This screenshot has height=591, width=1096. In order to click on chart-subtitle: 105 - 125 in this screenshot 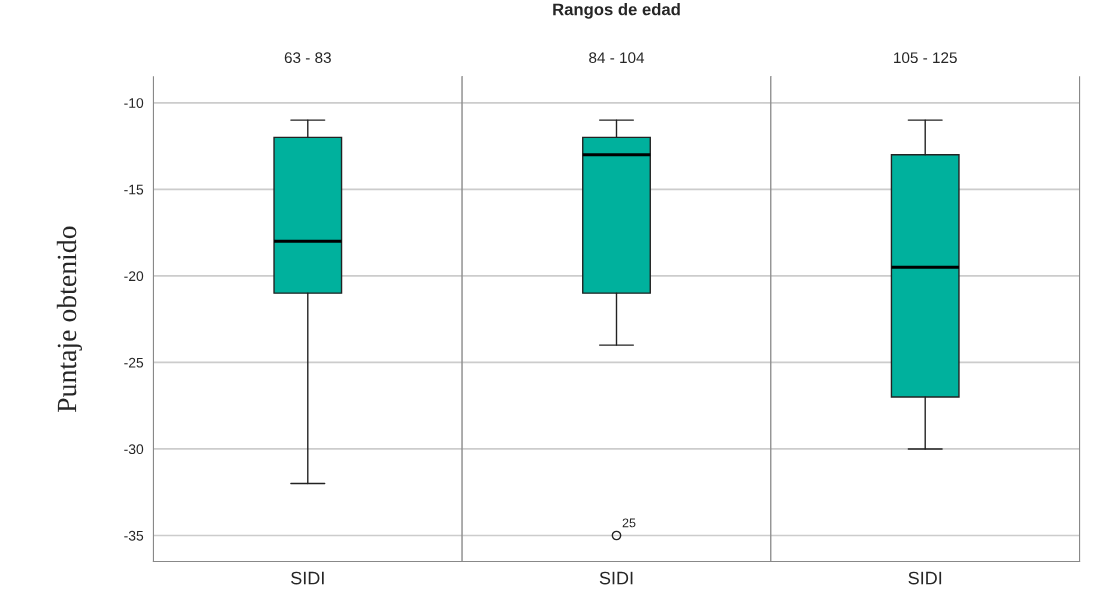, I will do `click(925, 58)`.